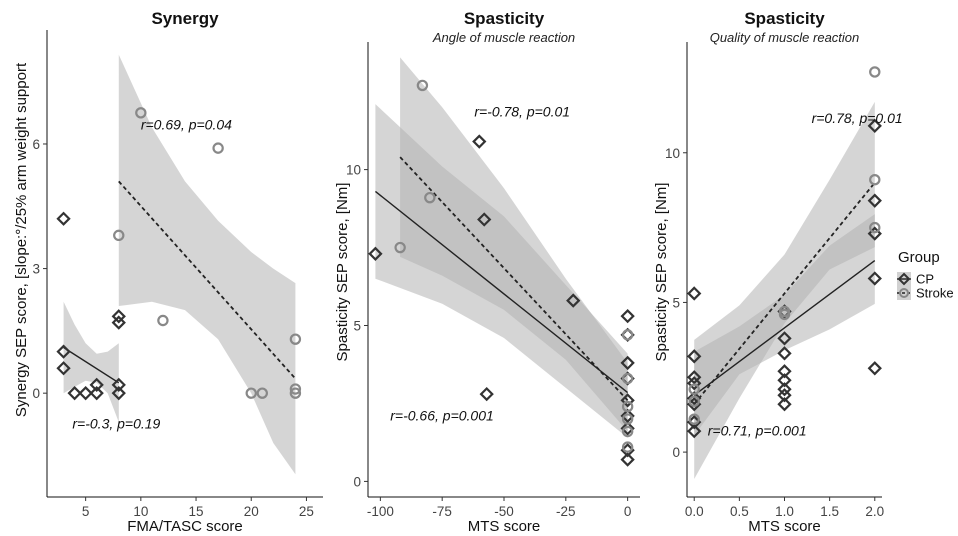 This screenshot has width=958, height=536. What do you see at coordinates (380, 511) in the screenshot?
I see `x-tick-label: -100` at bounding box center [380, 511].